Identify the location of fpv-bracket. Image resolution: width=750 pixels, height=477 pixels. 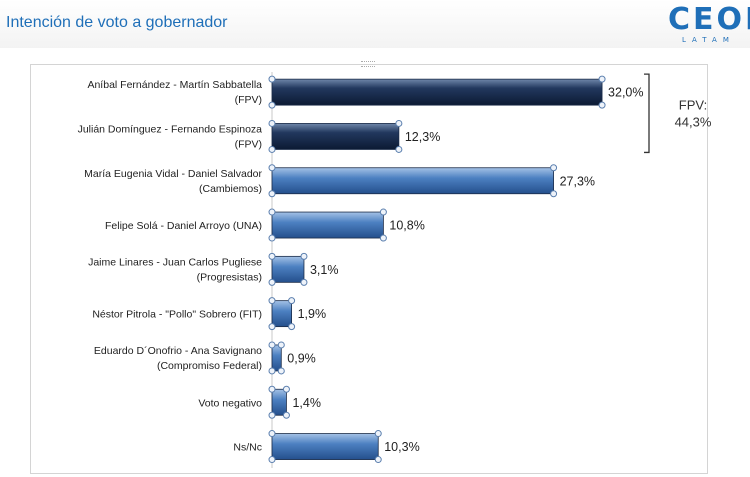
(647, 113).